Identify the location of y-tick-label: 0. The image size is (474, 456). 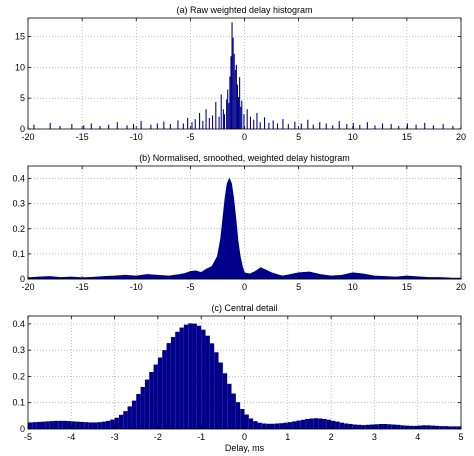
(22, 429).